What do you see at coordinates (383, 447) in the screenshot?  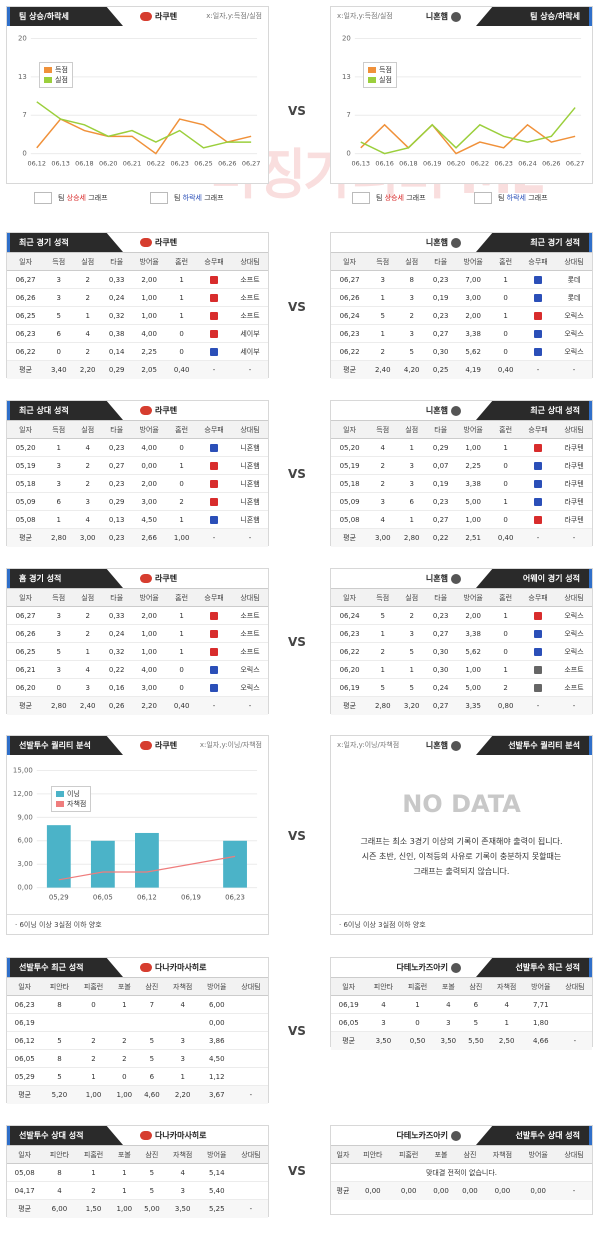 I see `table-cell: 4` at bounding box center [383, 447].